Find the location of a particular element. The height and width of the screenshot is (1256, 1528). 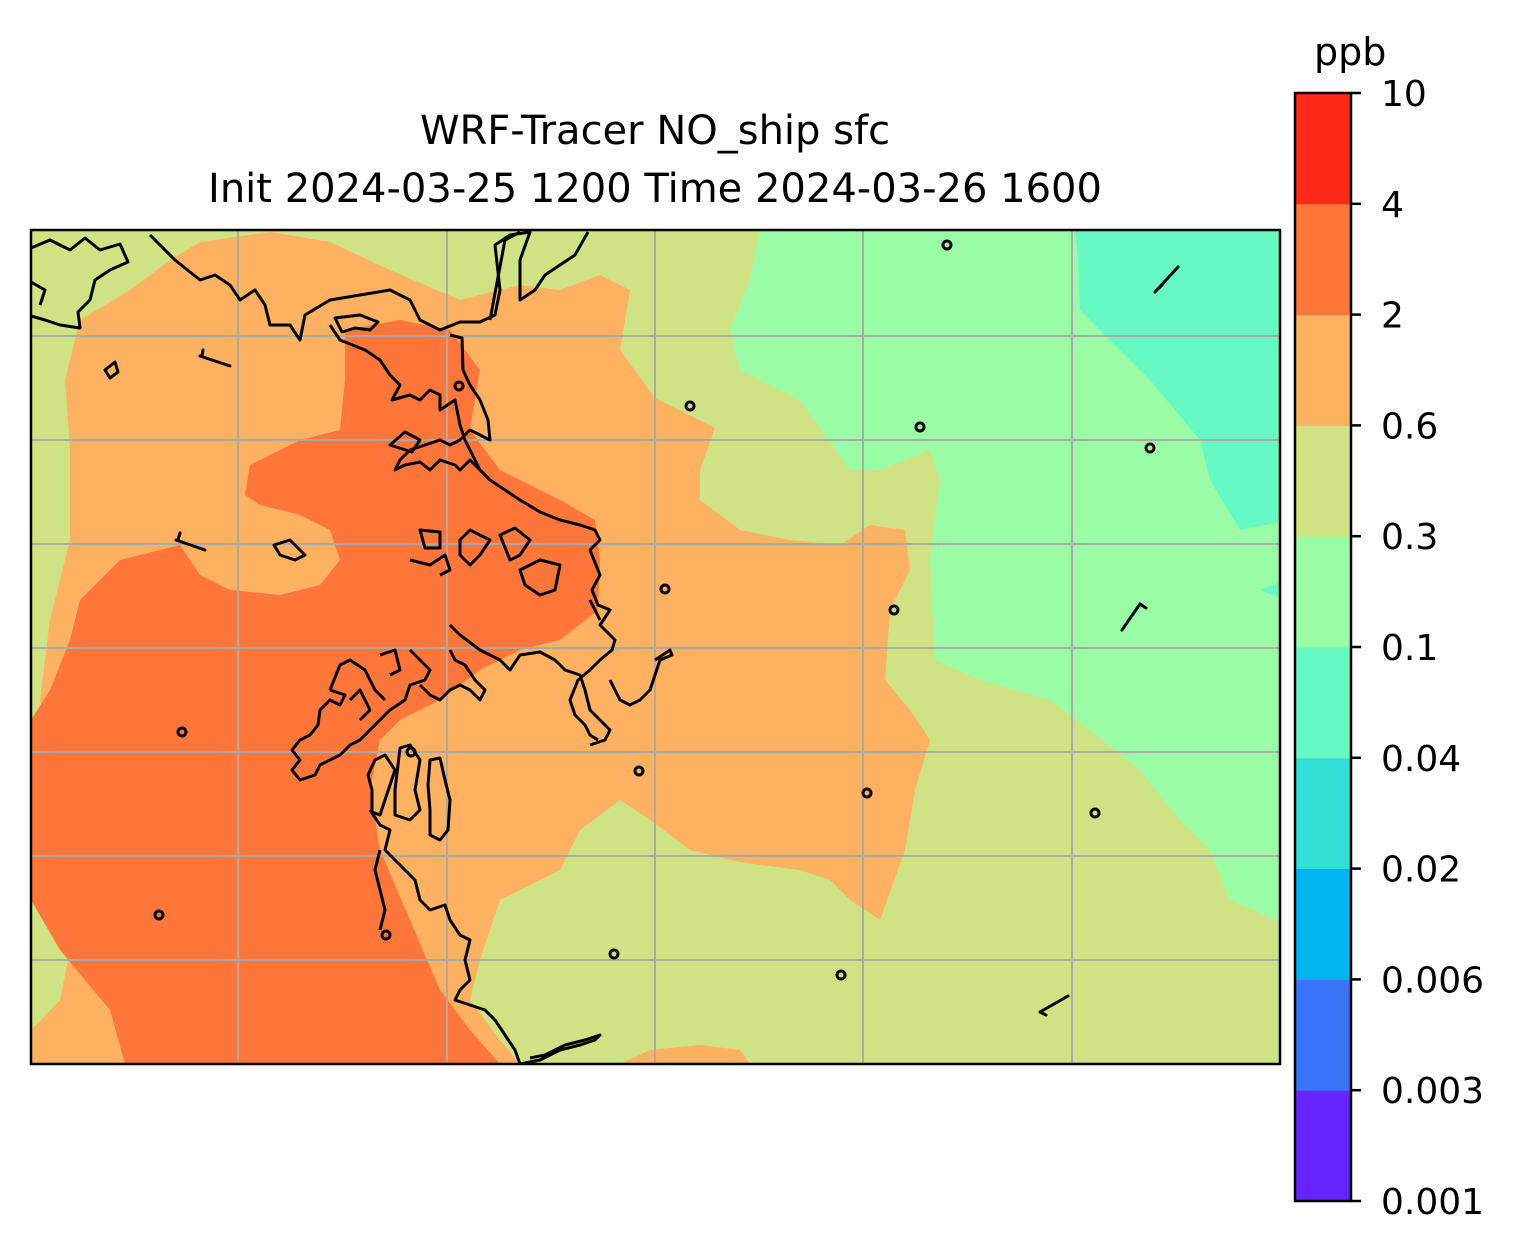

colorbar-tick-label: 0.1 is located at coordinates (1409, 648).